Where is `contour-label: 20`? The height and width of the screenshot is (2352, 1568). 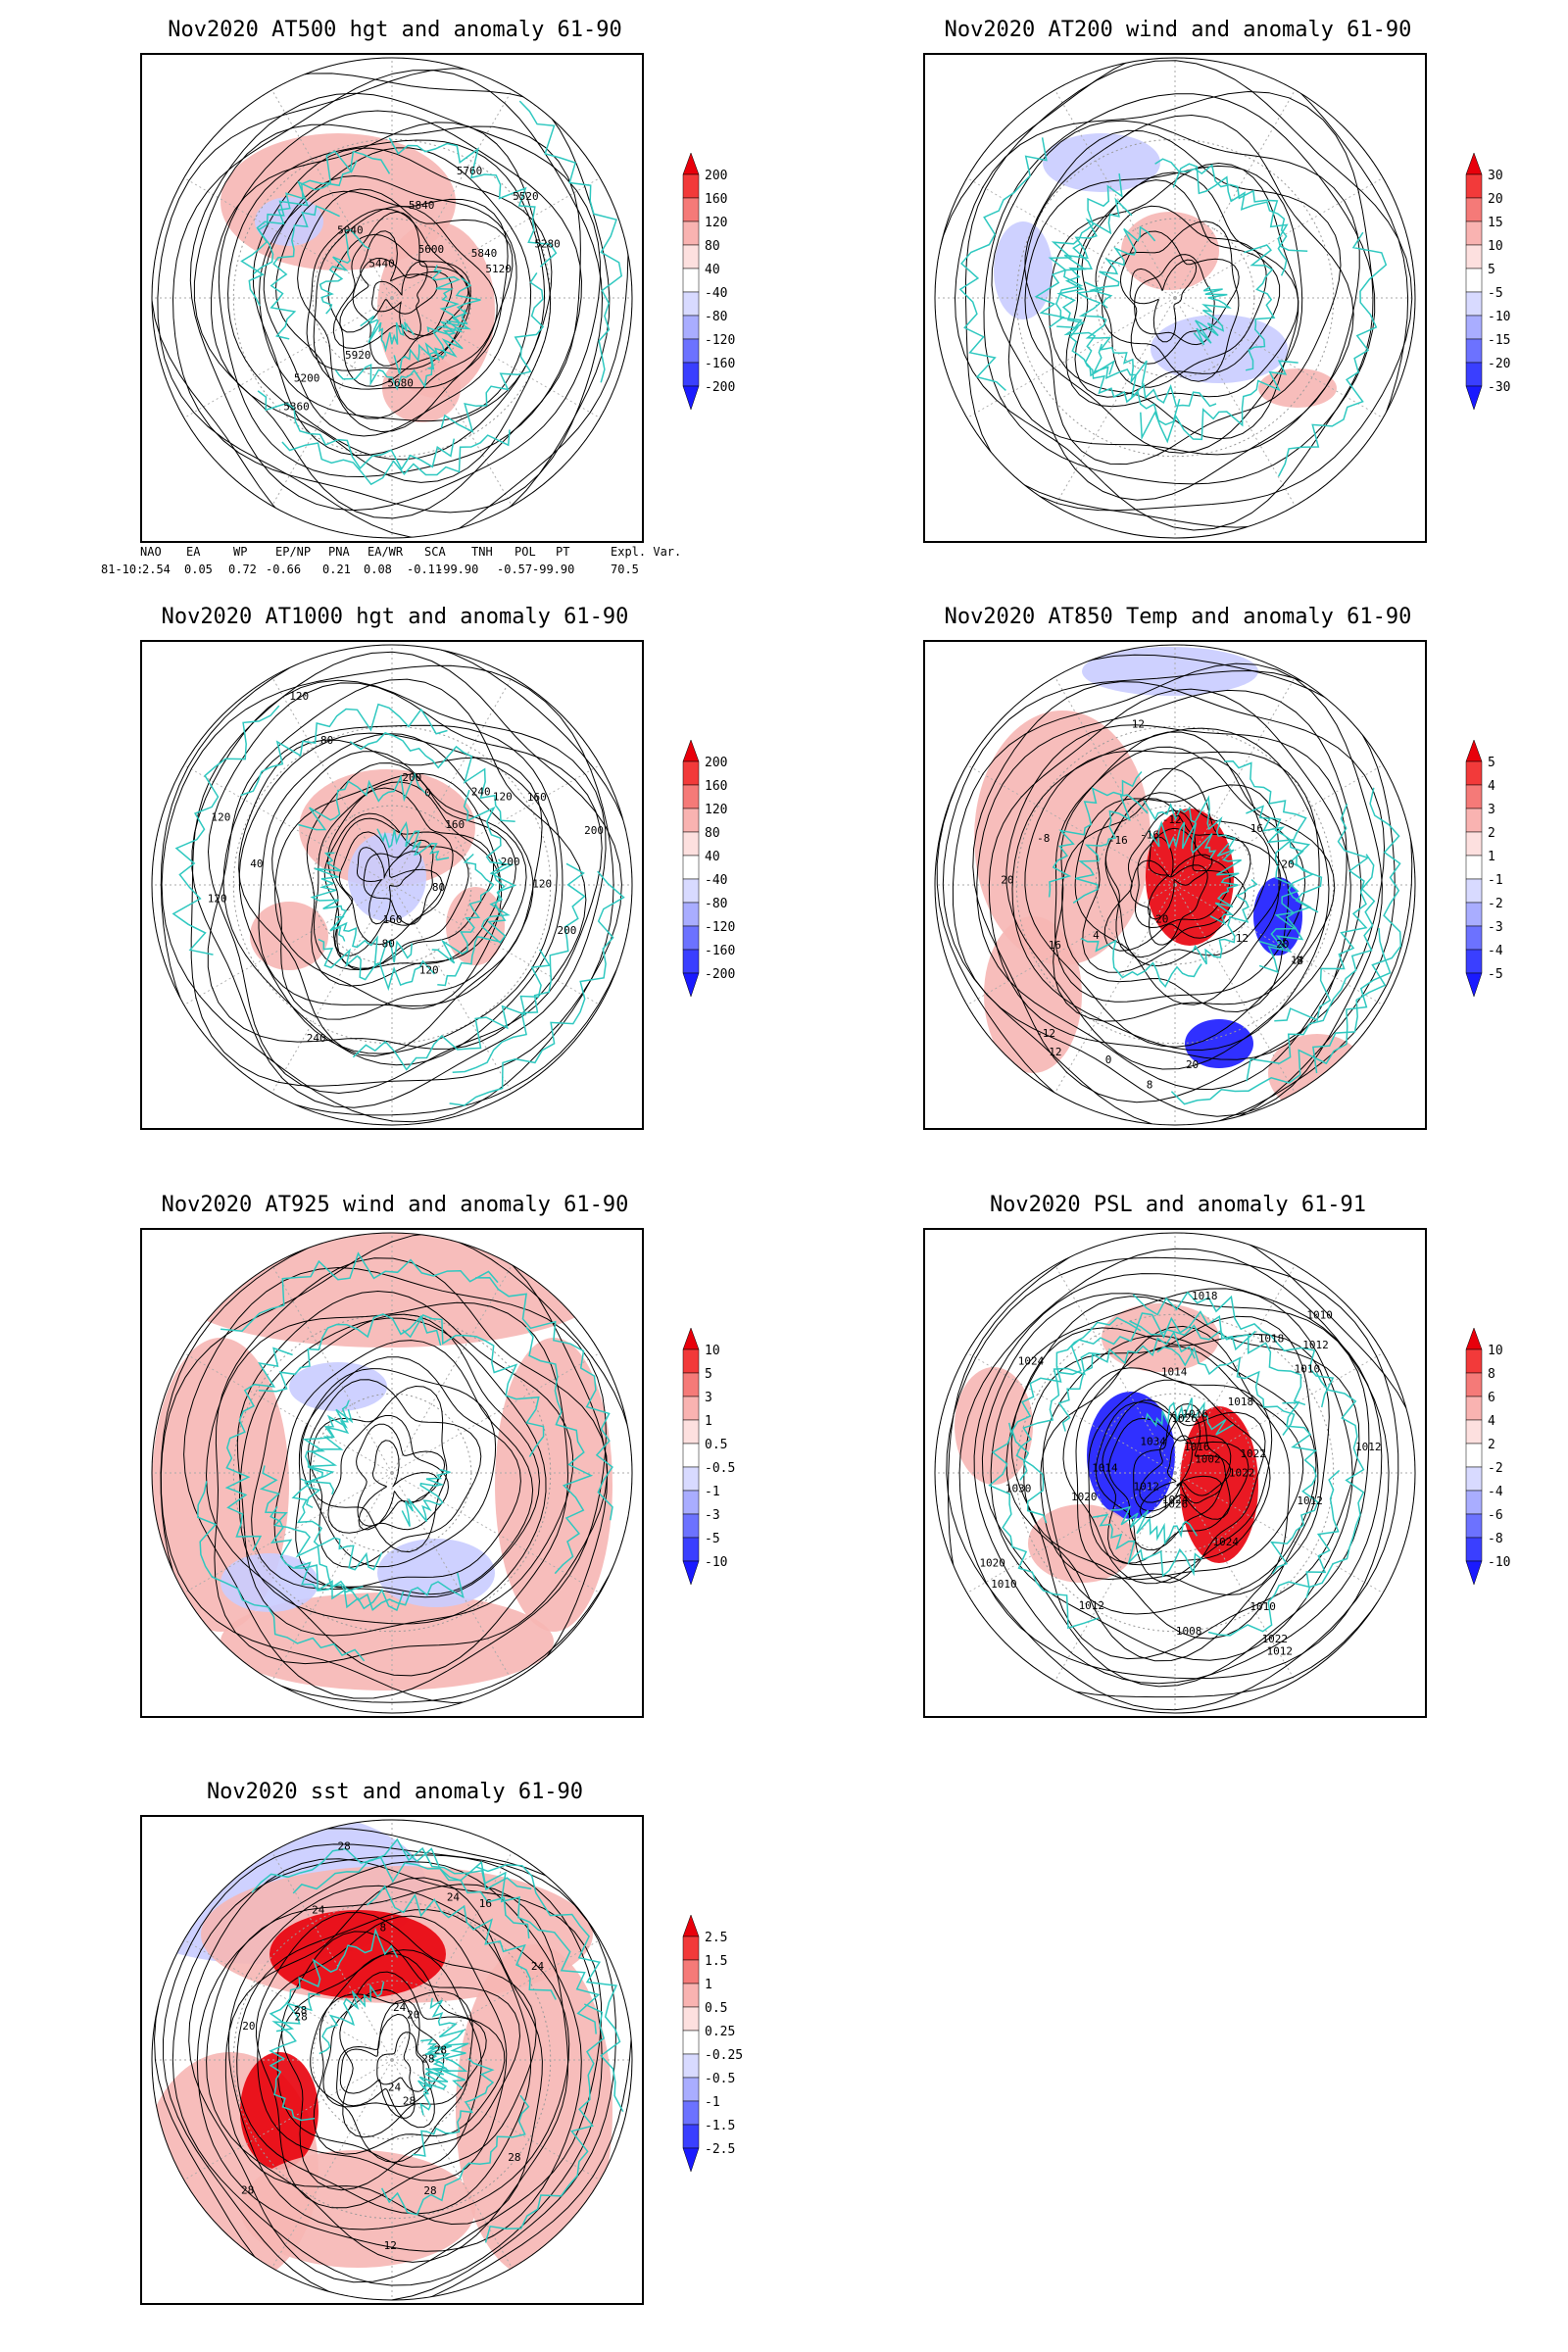
contour-label: 20 is located at coordinates (1192, 1064).